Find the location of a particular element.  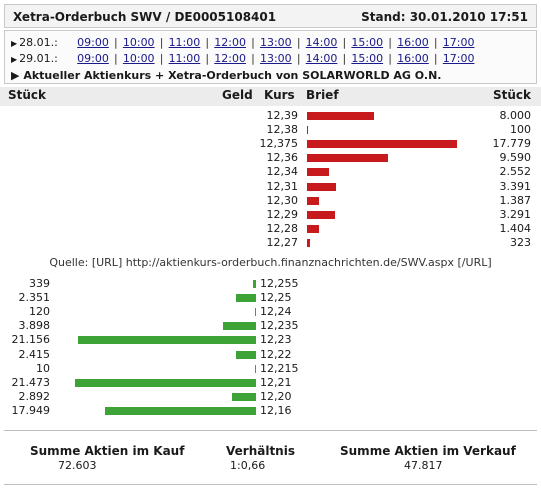

bid-stueck: 2.415 is located at coordinates (34, 354).